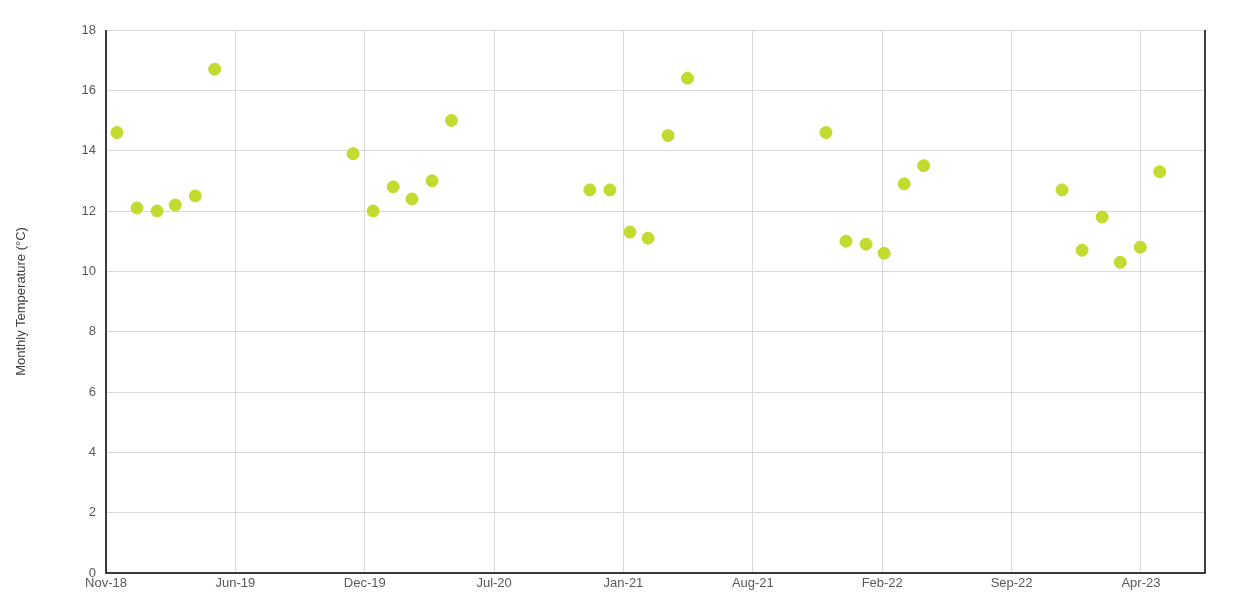 The height and width of the screenshot is (615, 1244). What do you see at coordinates (364, 583) in the screenshot?
I see `x-tick-label: Dec-19` at bounding box center [364, 583].